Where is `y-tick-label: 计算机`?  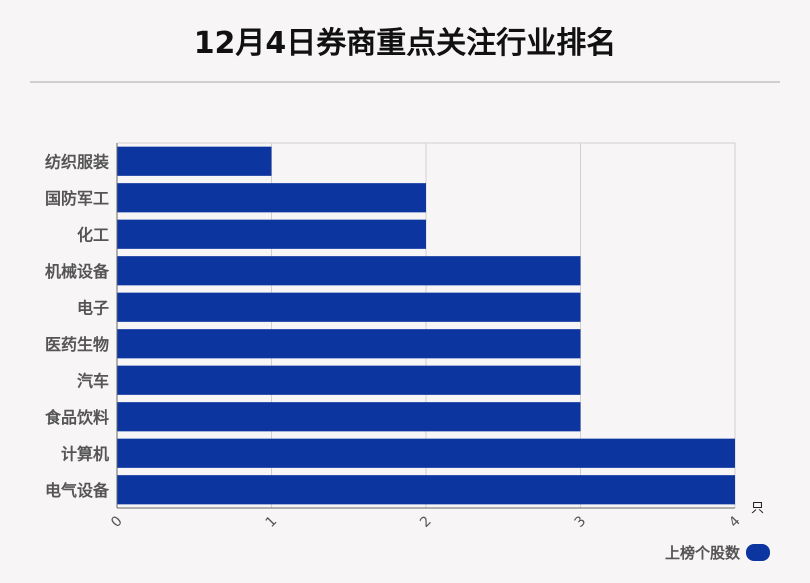 y-tick-label: 计算机 is located at coordinates (85, 453).